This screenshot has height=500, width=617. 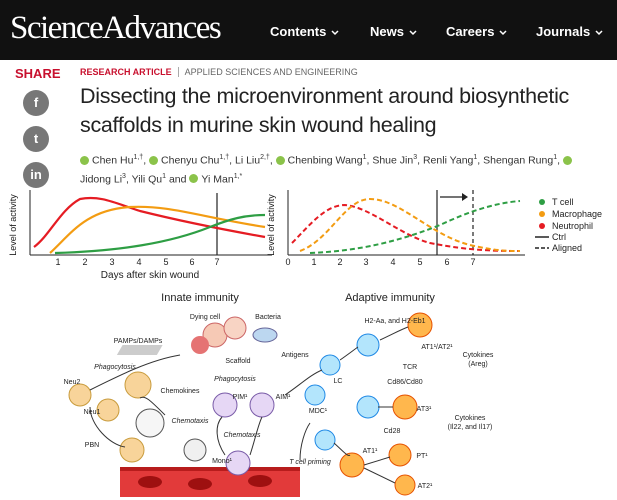 What do you see at coordinates (238, 176) in the screenshot?
I see `affiliation: 1,*` at bounding box center [238, 176].